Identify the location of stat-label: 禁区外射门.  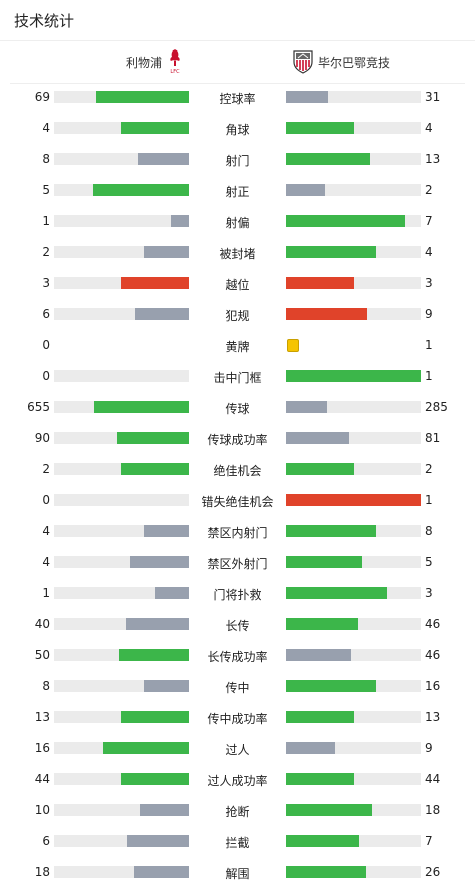
(237, 564).